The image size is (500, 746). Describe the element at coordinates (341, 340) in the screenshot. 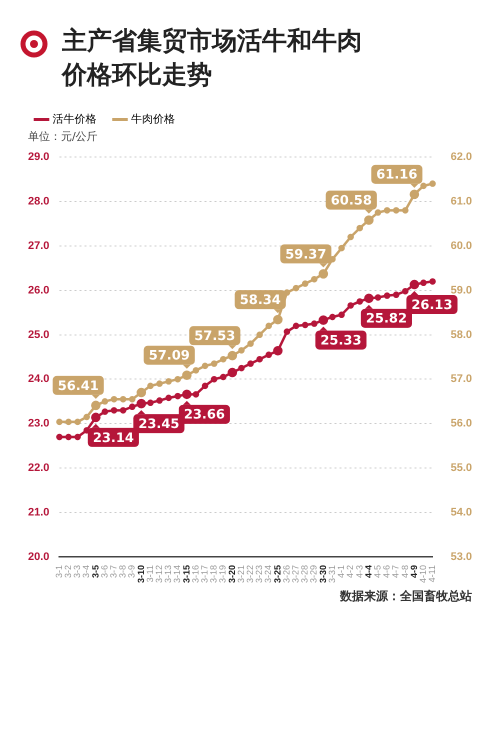

I see `data-label: 25.33` at that location.